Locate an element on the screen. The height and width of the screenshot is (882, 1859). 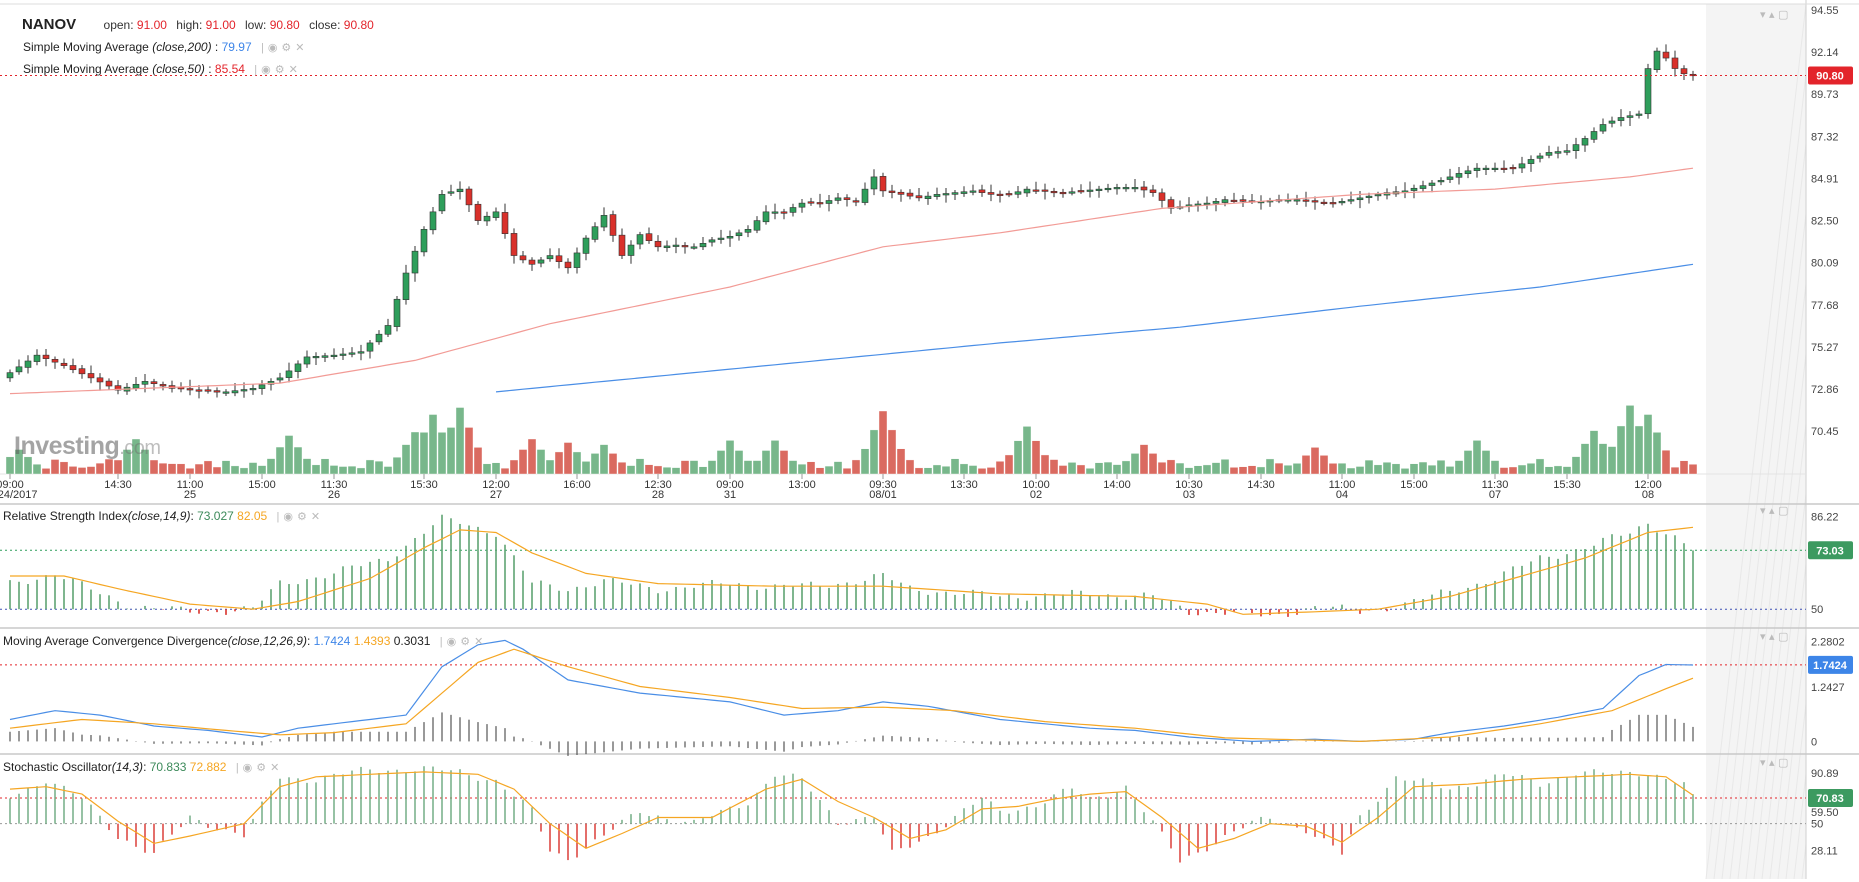
sma200-controls-icon: |◉⚙✕ is located at coordinates (284, 48).